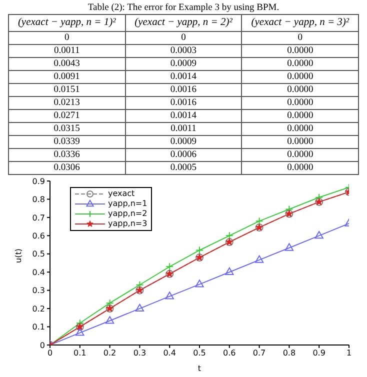 The width and height of the screenshot is (367, 377). Describe the element at coordinates (80, 353) in the screenshot. I see `x-tick-label: 0.1` at that location.